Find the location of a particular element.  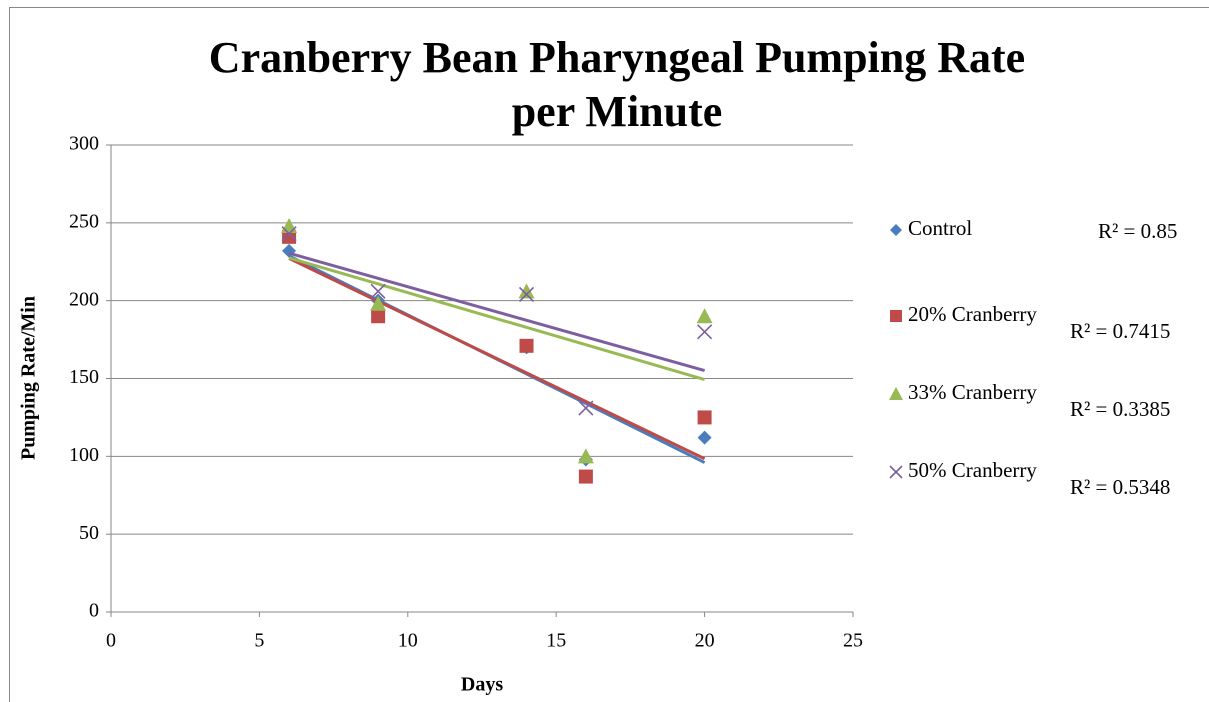

y-tick-label: 300 is located at coordinates (84, 144).